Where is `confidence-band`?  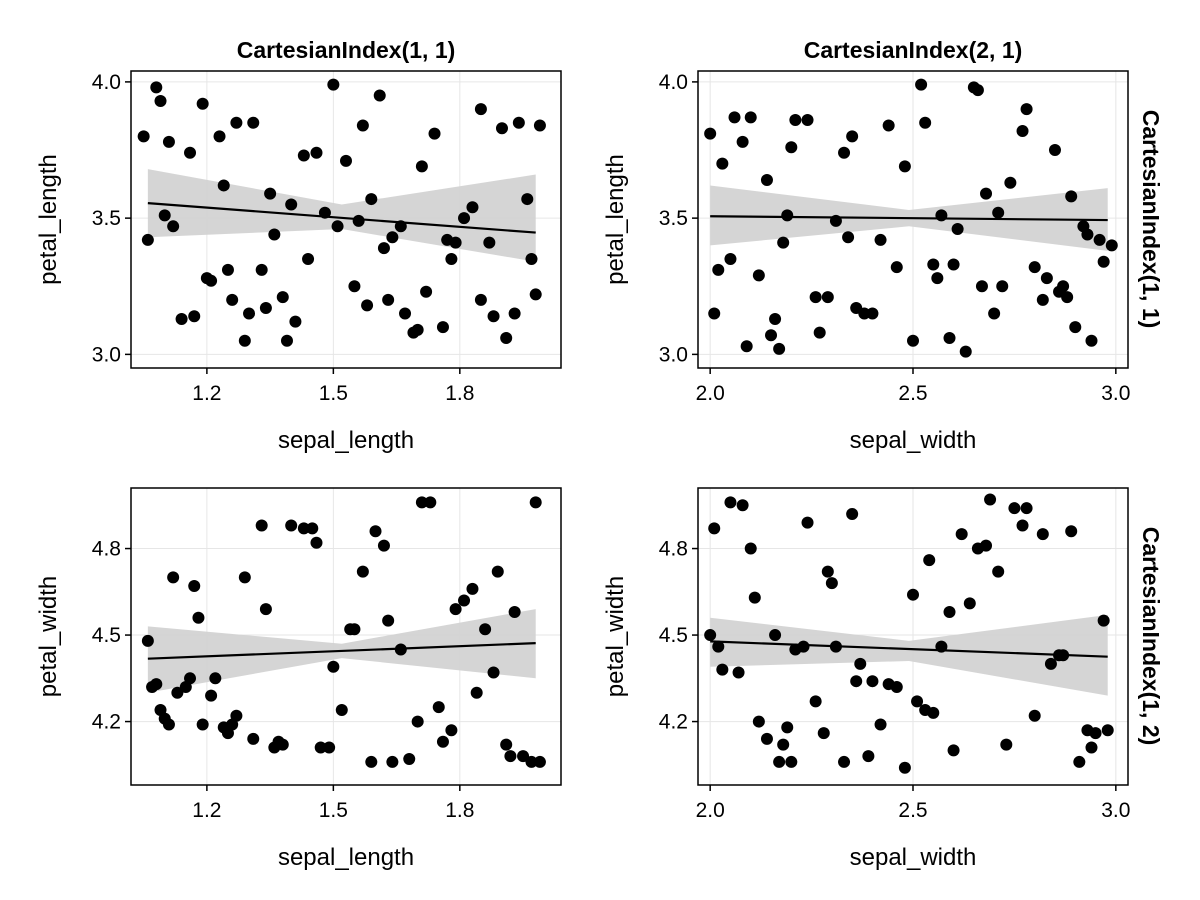 confidence-band is located at coordinates (909, 655).